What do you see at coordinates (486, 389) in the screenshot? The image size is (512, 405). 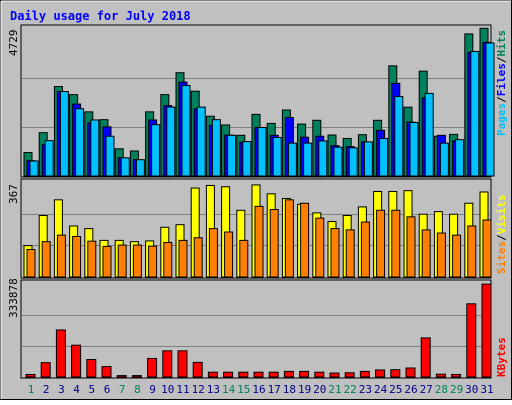 I see `x-label-day-31: 31` at bounding box center [486, 389].